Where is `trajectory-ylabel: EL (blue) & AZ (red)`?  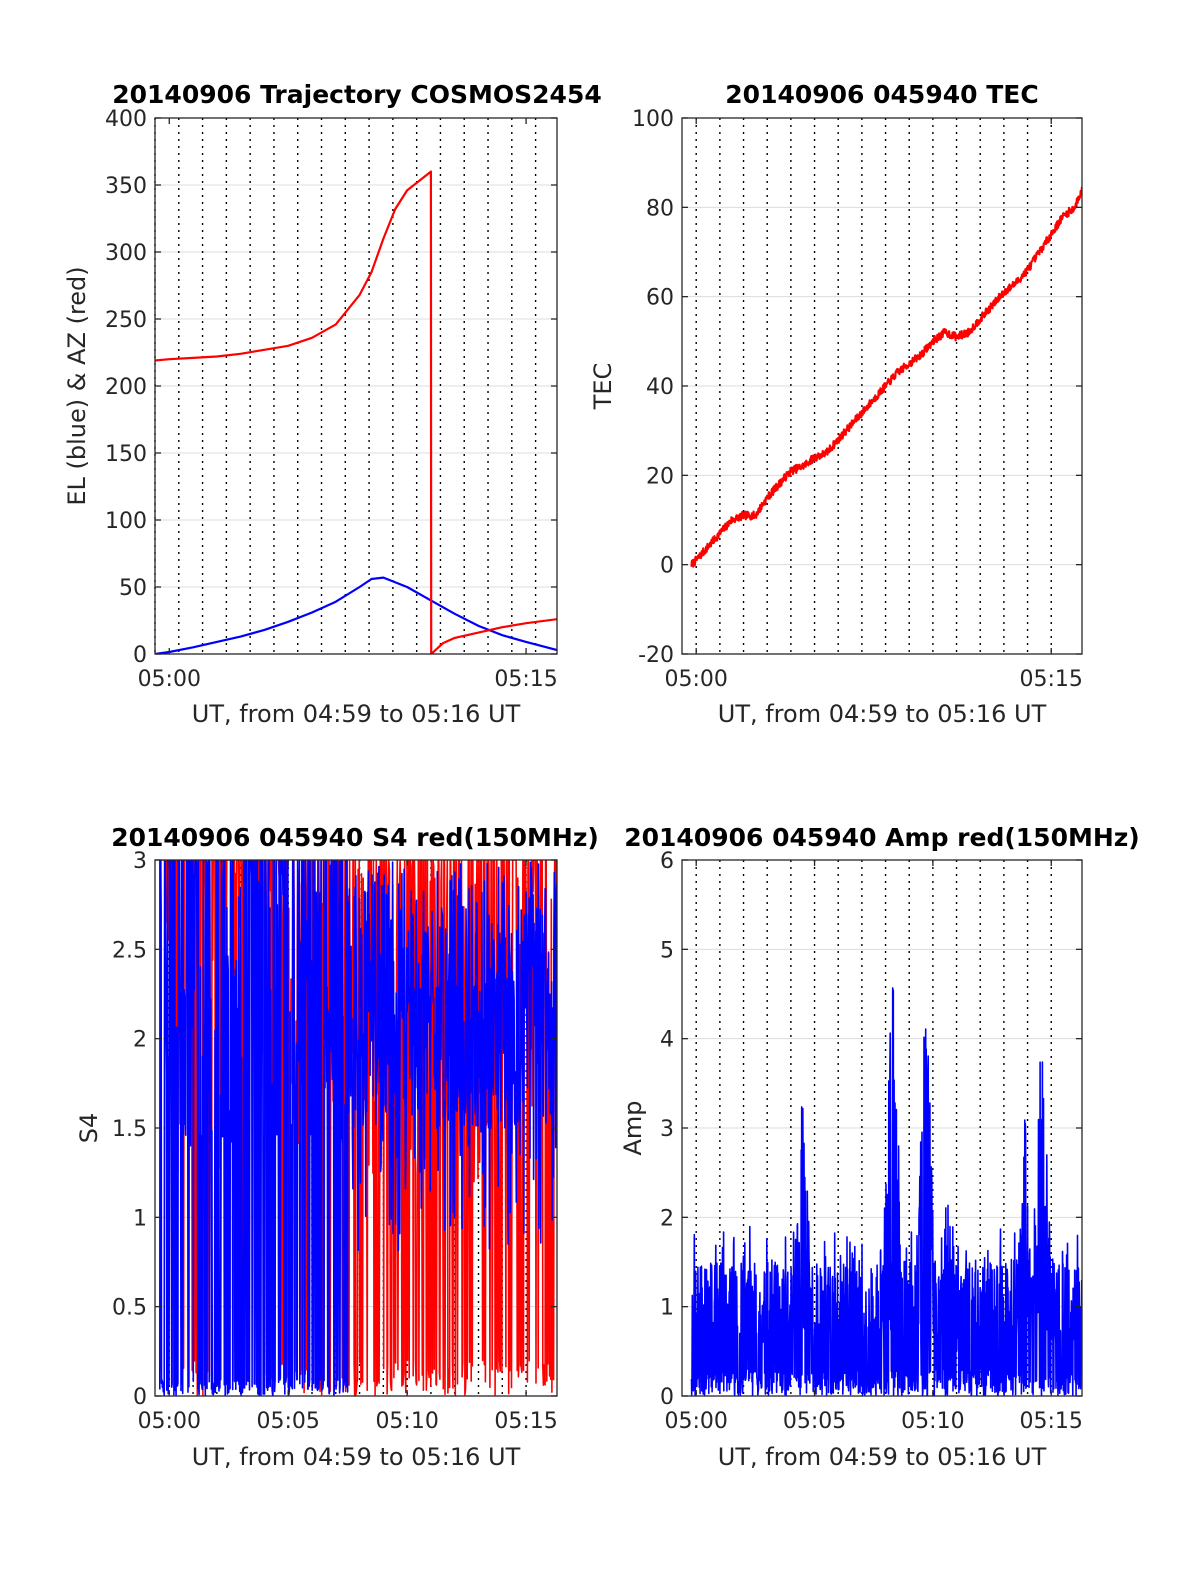
trajectory-ylabel: EL (blue) & AZ (red) is located at coordinates (77, 385).